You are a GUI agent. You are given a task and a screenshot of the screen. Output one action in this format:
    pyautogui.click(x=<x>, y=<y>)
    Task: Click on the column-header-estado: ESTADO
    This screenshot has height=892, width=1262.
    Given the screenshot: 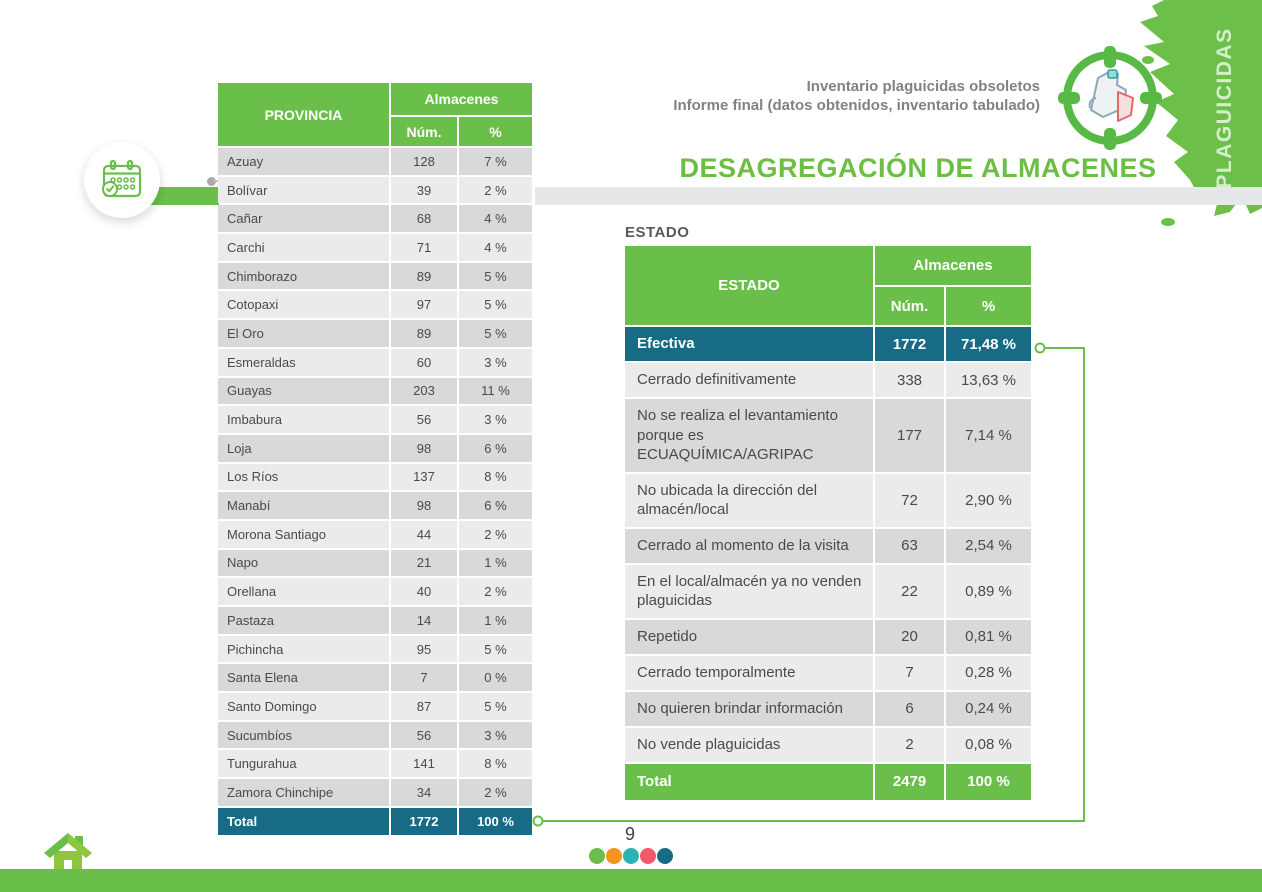 What is the action you would take?
    pyautogui.click(x=749, y=285)
    